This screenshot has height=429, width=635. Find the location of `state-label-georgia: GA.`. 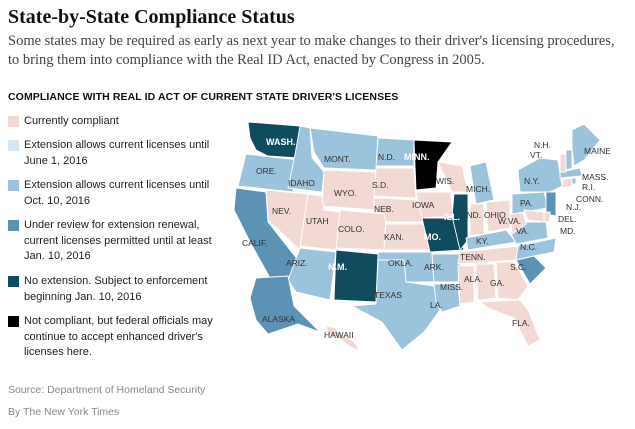

state-label-georgia: GA. is located at coordinates (497, 283).